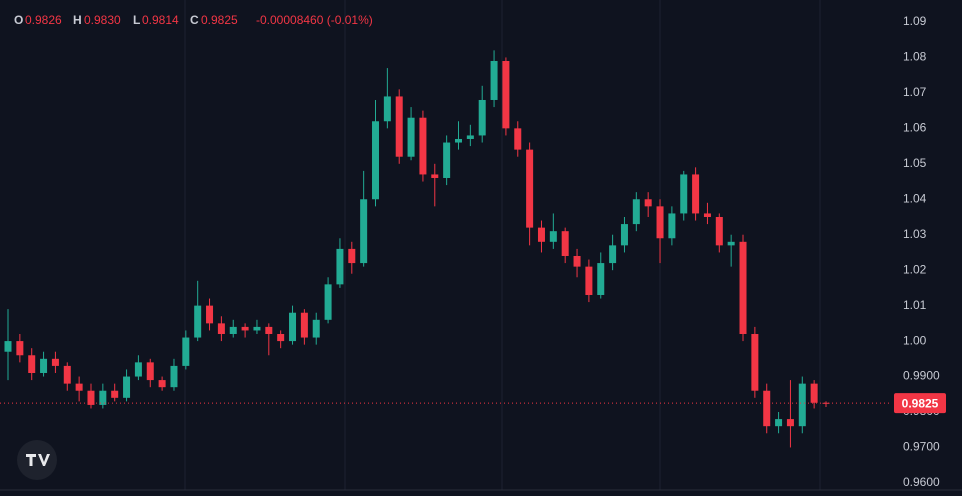 This screenshot has width=962, height=496. I want to click on change-value: -0.00008460 (-0.01%), so click(314, 20).